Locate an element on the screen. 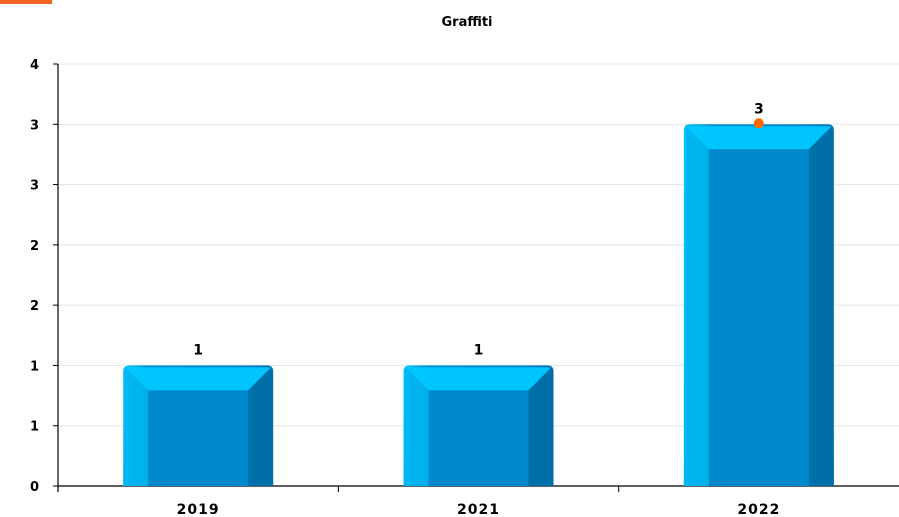 The height and width of the screenshot is (517, 899). y-axis-ticks: 0 1 1 2 2 3 3 4 is located at coordinates (44, 276).